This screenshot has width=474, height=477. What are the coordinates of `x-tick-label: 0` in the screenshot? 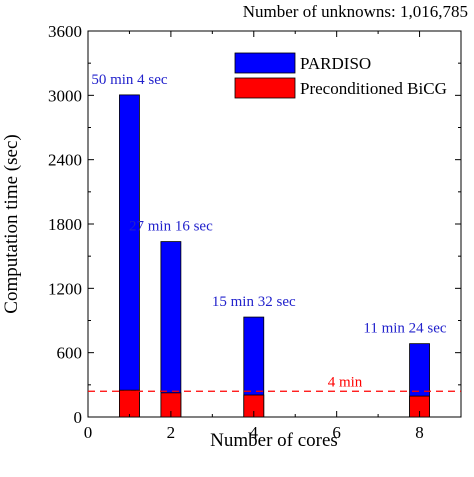 It's located at (88, 432).